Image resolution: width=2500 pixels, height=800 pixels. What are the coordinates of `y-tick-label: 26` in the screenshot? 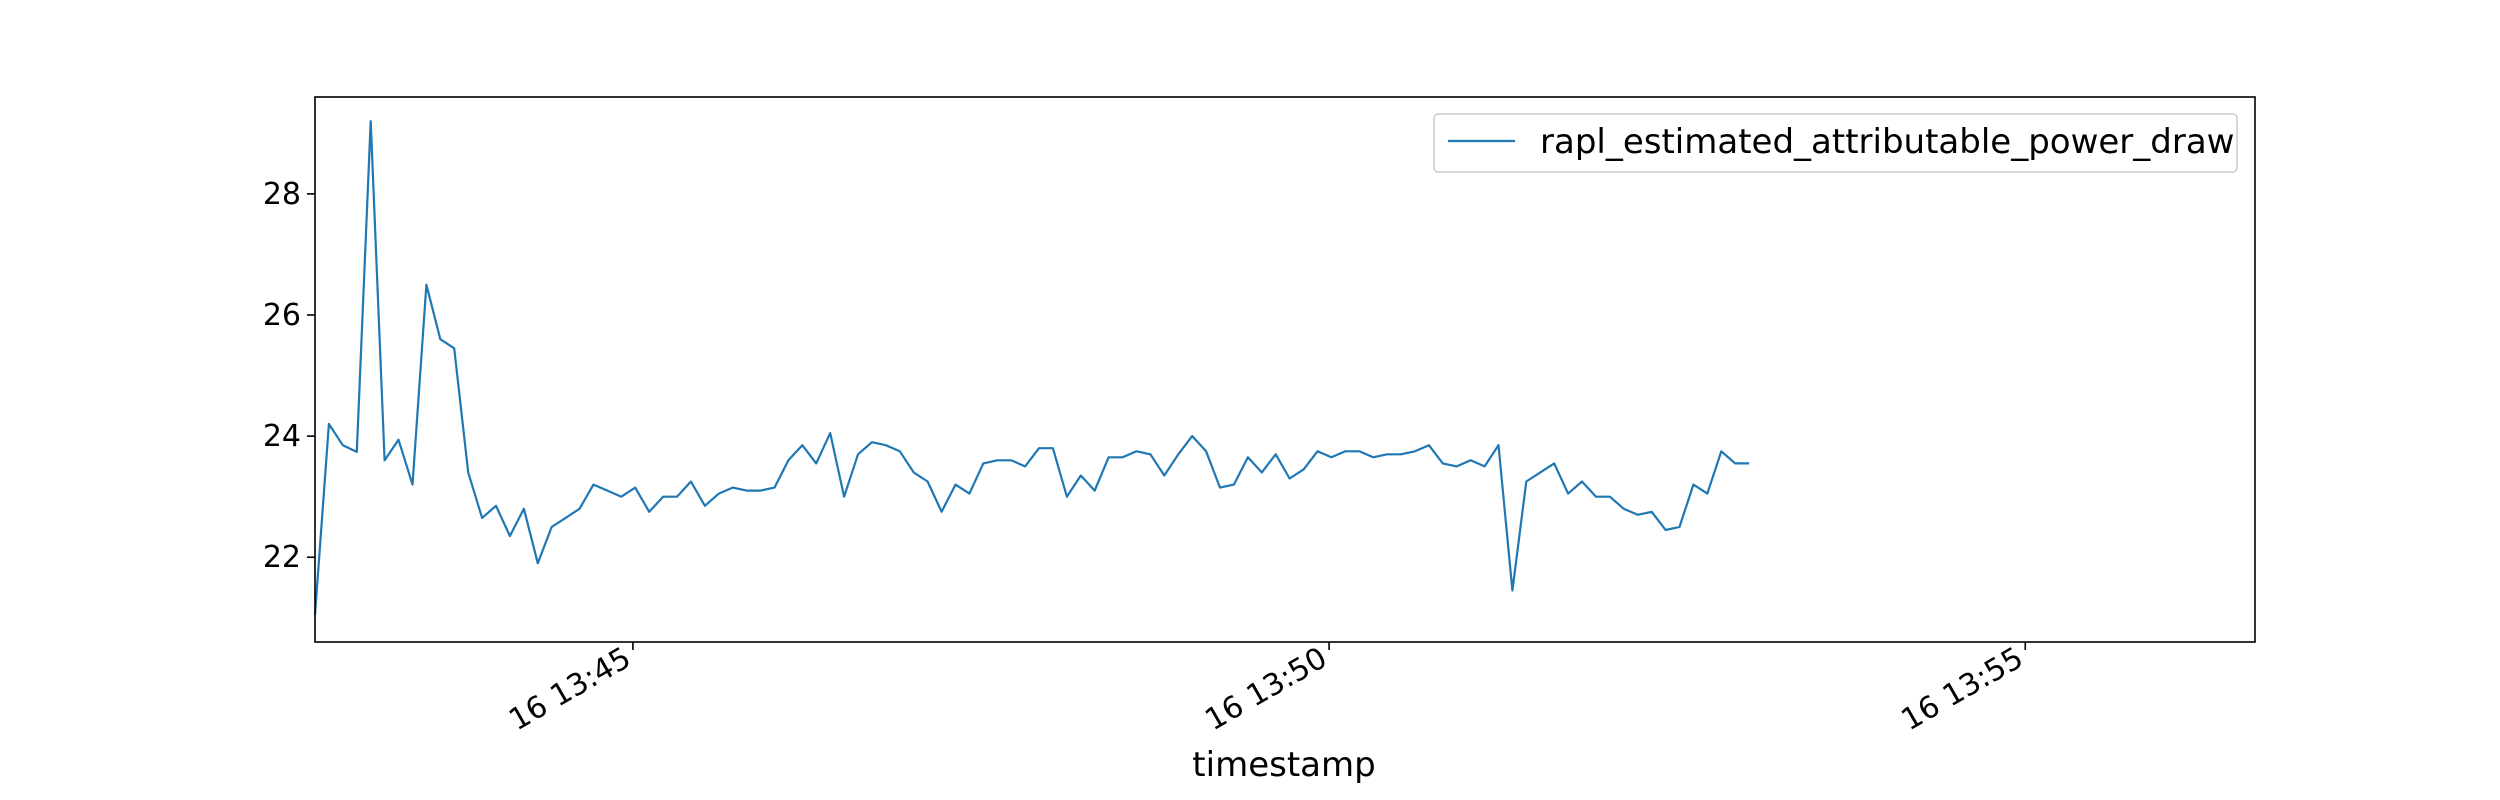 It's located at (282, 315).